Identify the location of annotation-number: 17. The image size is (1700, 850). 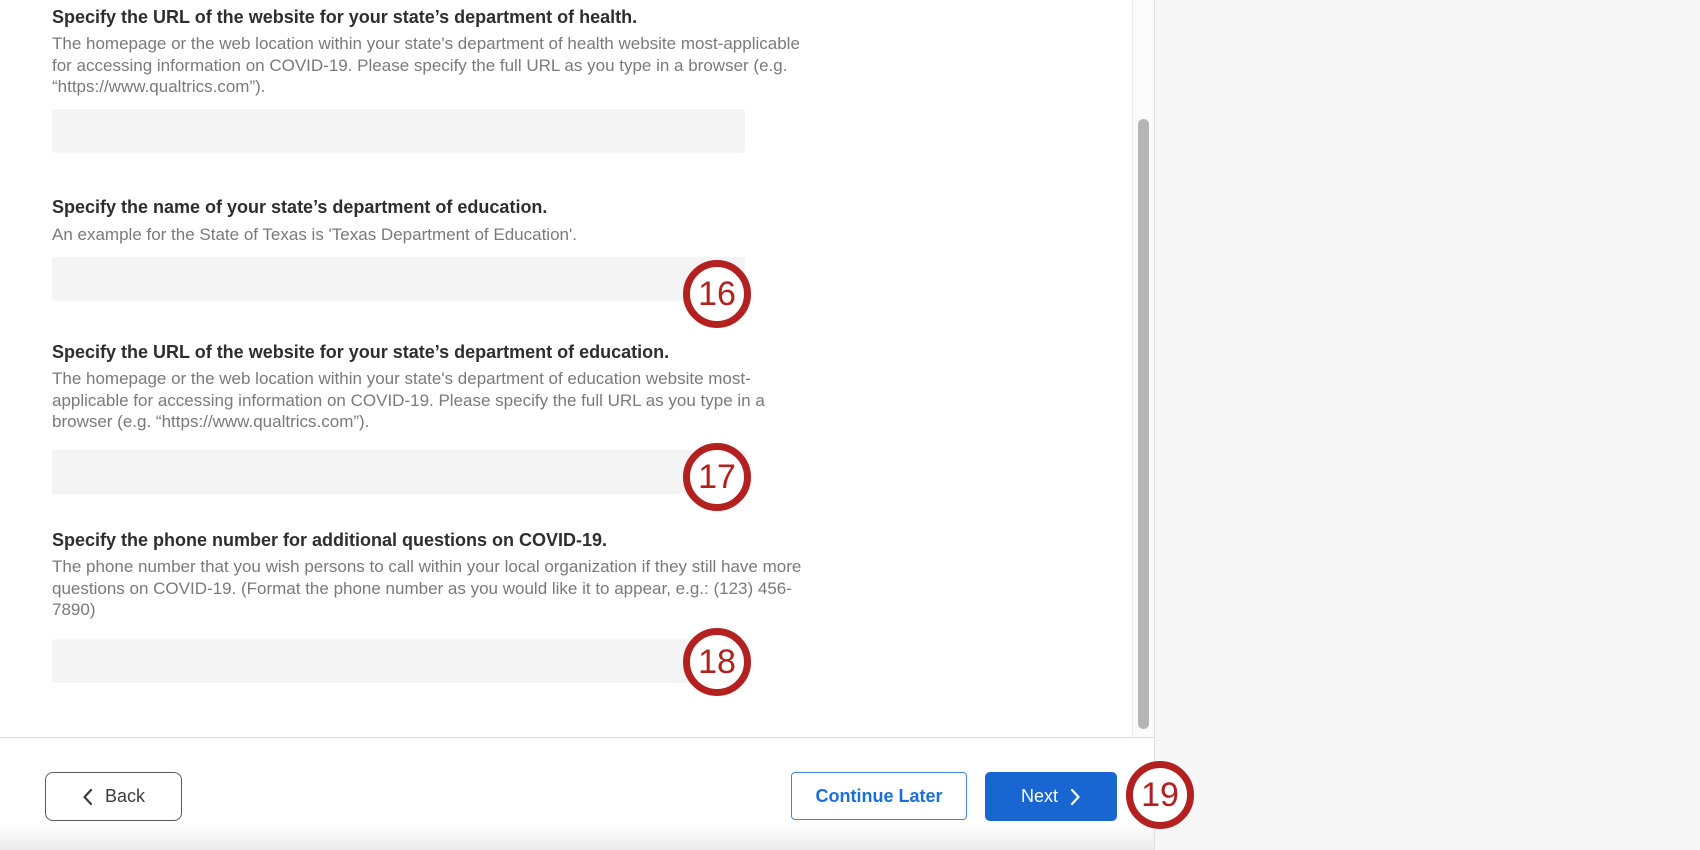
(717, 477).